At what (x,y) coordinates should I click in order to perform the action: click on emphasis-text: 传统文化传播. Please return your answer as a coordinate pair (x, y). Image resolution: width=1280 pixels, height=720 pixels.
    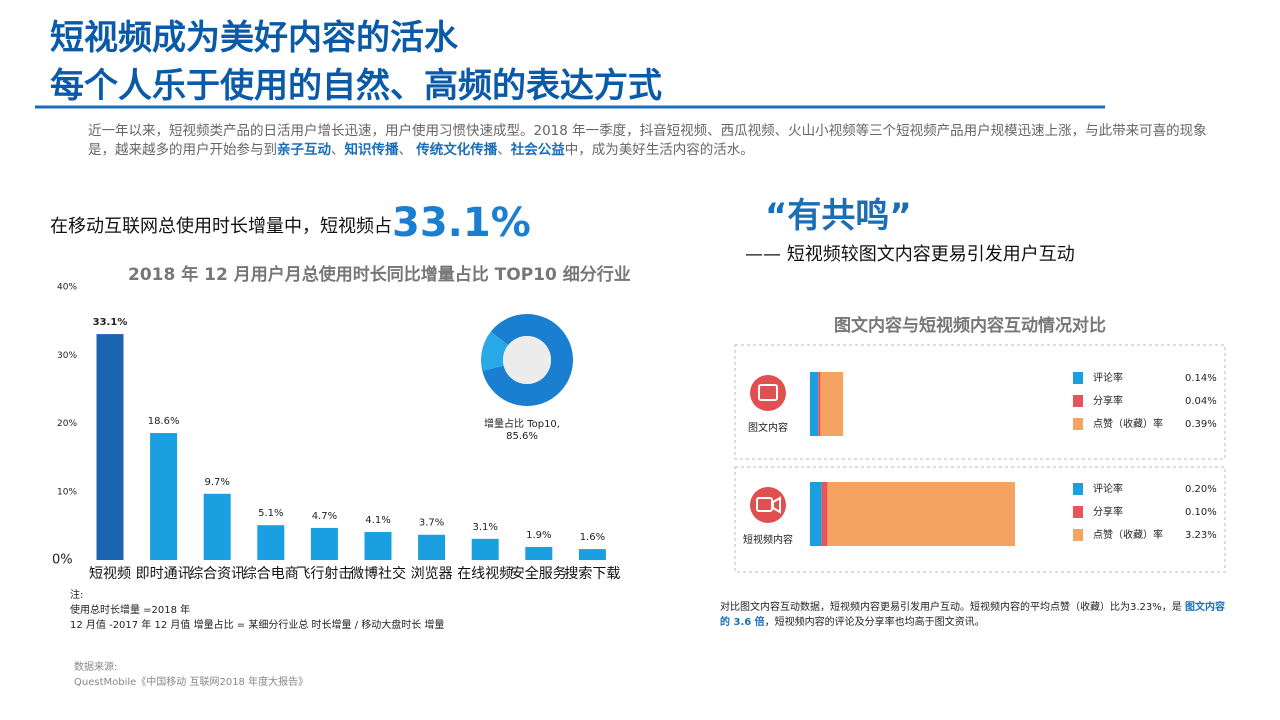
    Looking at the image, I should click on (457, 150).